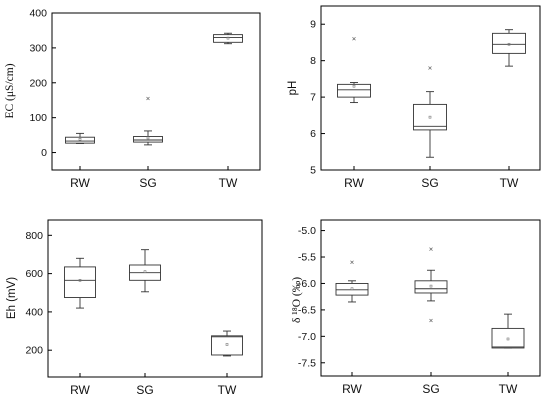  What do you see at coordinates (313, 25) in the screenshot?
I see `ph-y-tick-label: 9` at bounding box center [313, 25].